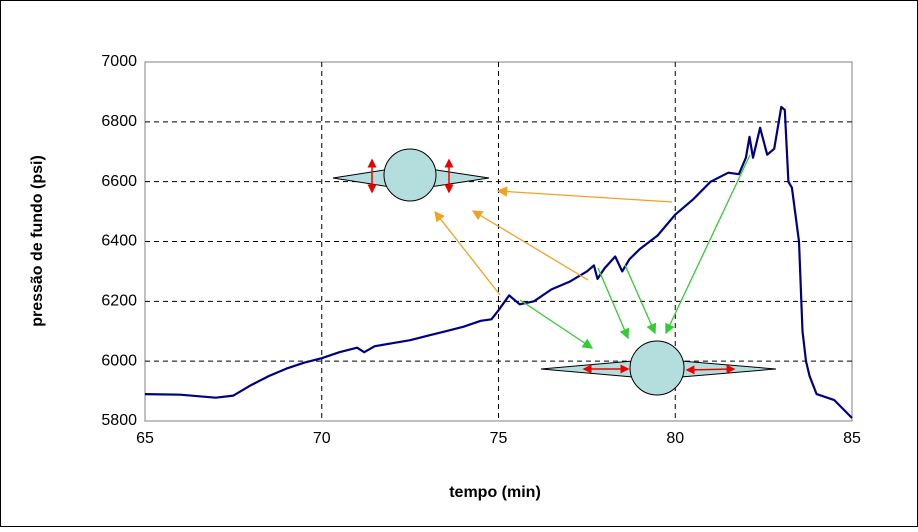 The image size is (918, 532). What do you see at coordinates (495, 492) in the screenshot?
I see `x-axis-label: tempo (min)` at bounding box center [495, 492].